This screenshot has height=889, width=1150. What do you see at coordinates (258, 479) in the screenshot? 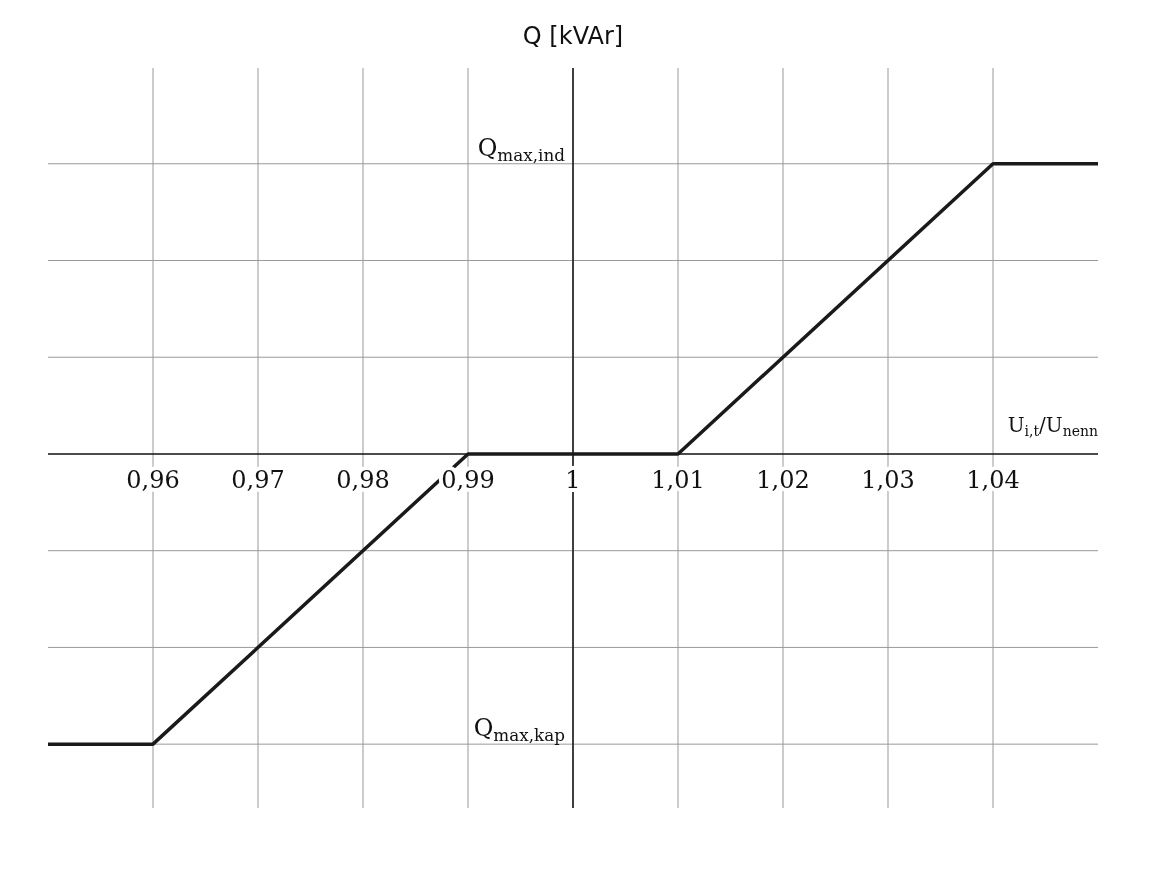
I see `x-tick-label: 0,97` at bounding box center [258, 479].